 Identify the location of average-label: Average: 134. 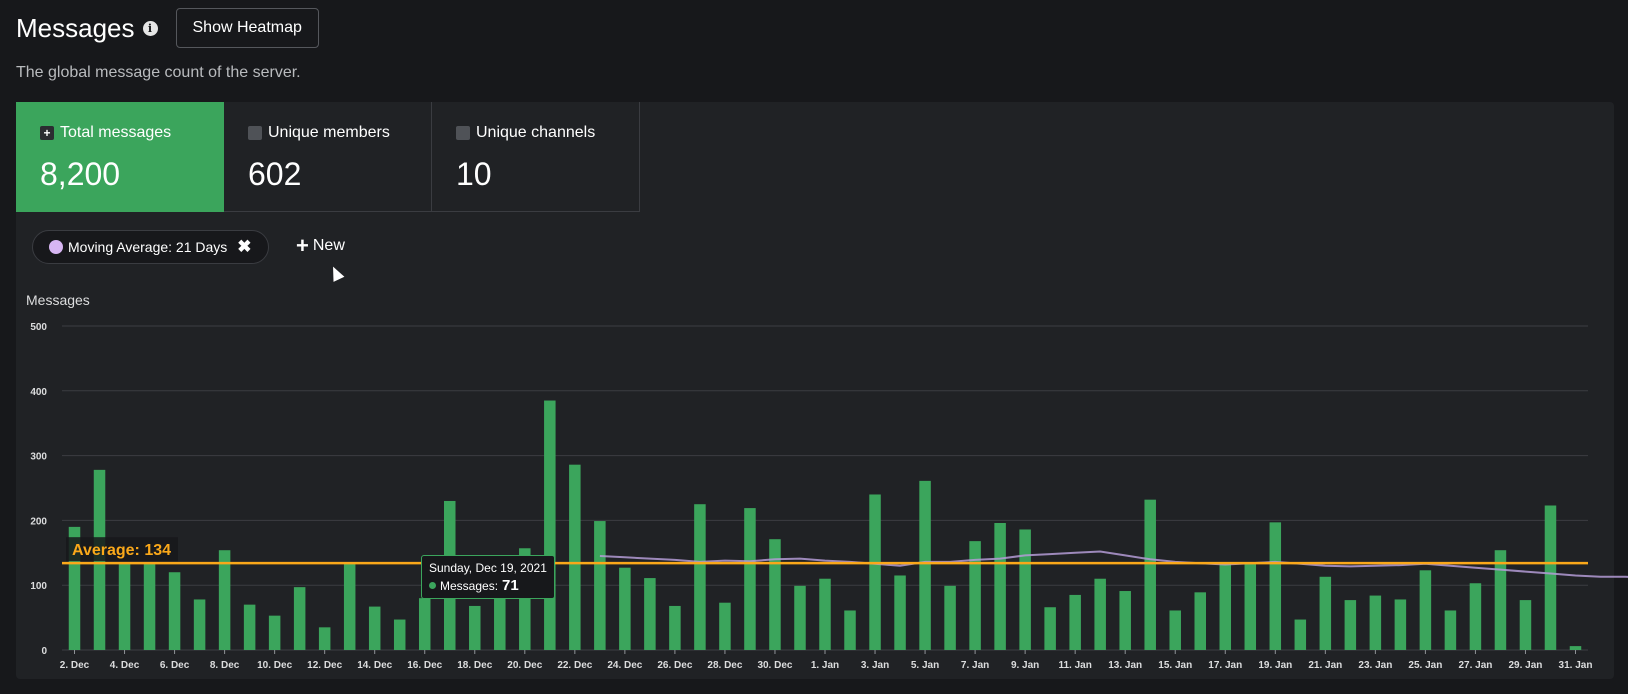
(121, 550).